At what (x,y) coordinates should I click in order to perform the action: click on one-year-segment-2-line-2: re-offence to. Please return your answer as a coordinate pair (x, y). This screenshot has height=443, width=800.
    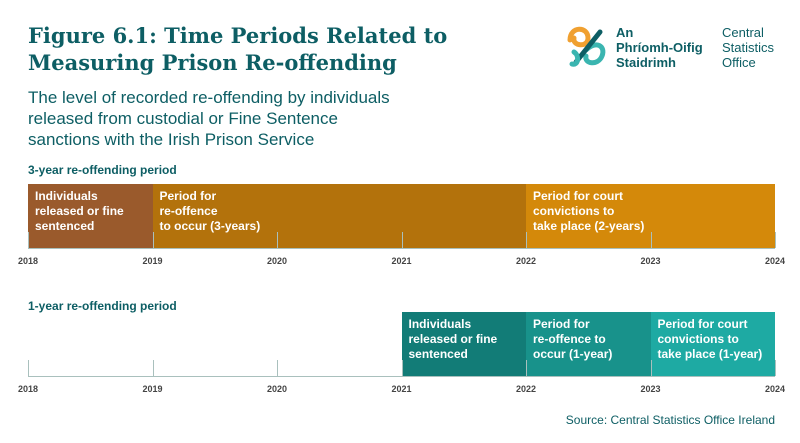
    Looking at the image, I should click on (569, 339).